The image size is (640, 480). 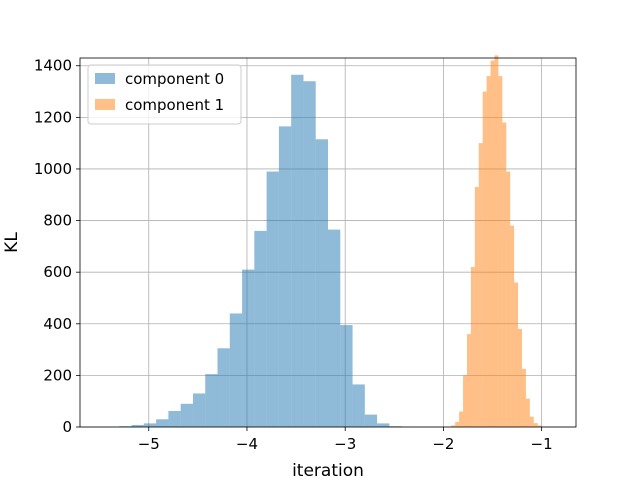 What do you see at coordinates (542, 444) in the screenshot?
I see `x-tick-label: −1` at bounding box center [542, 444].